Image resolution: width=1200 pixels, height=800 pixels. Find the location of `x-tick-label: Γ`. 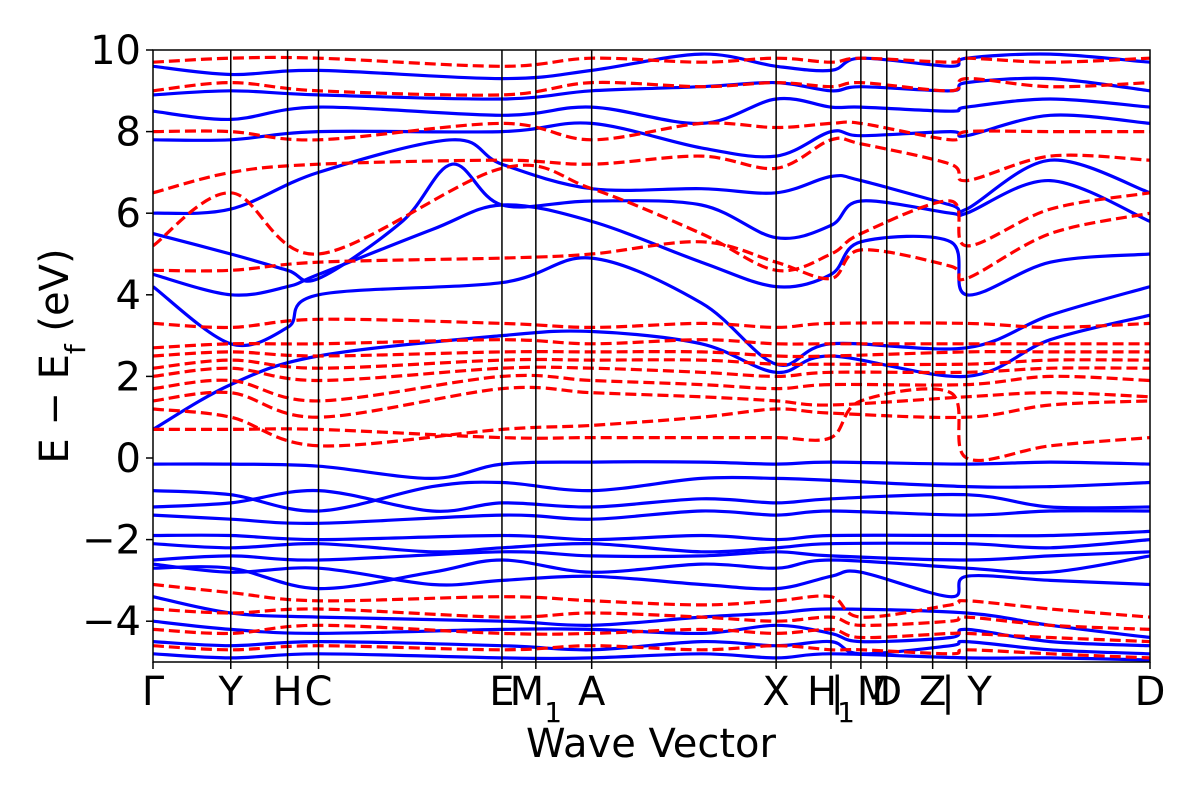

x-tick-label: Γ is located at coordinates (153, 692).